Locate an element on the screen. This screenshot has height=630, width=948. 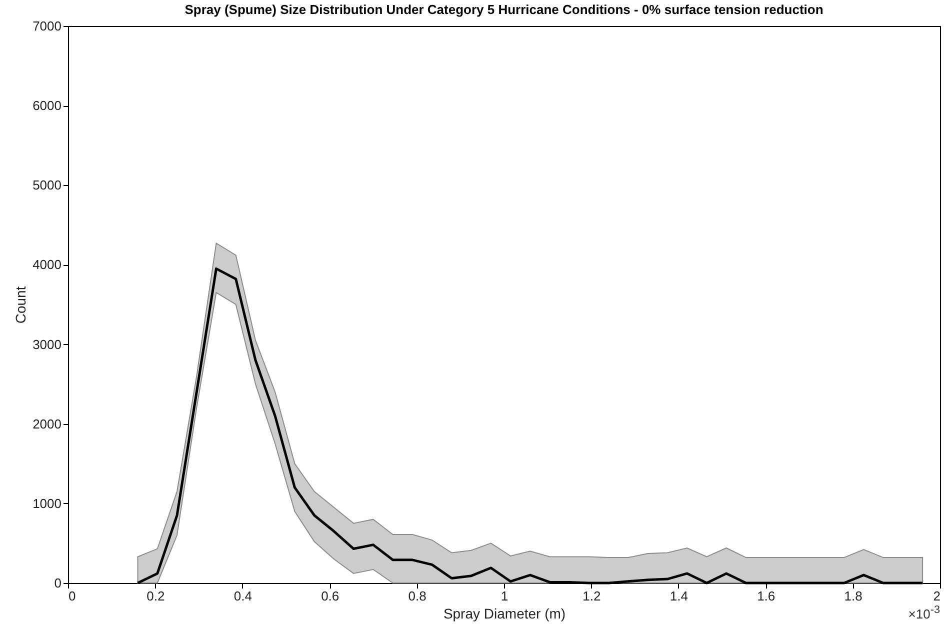
x-tick-label: 1.2 is located at coordinates (591, 596).